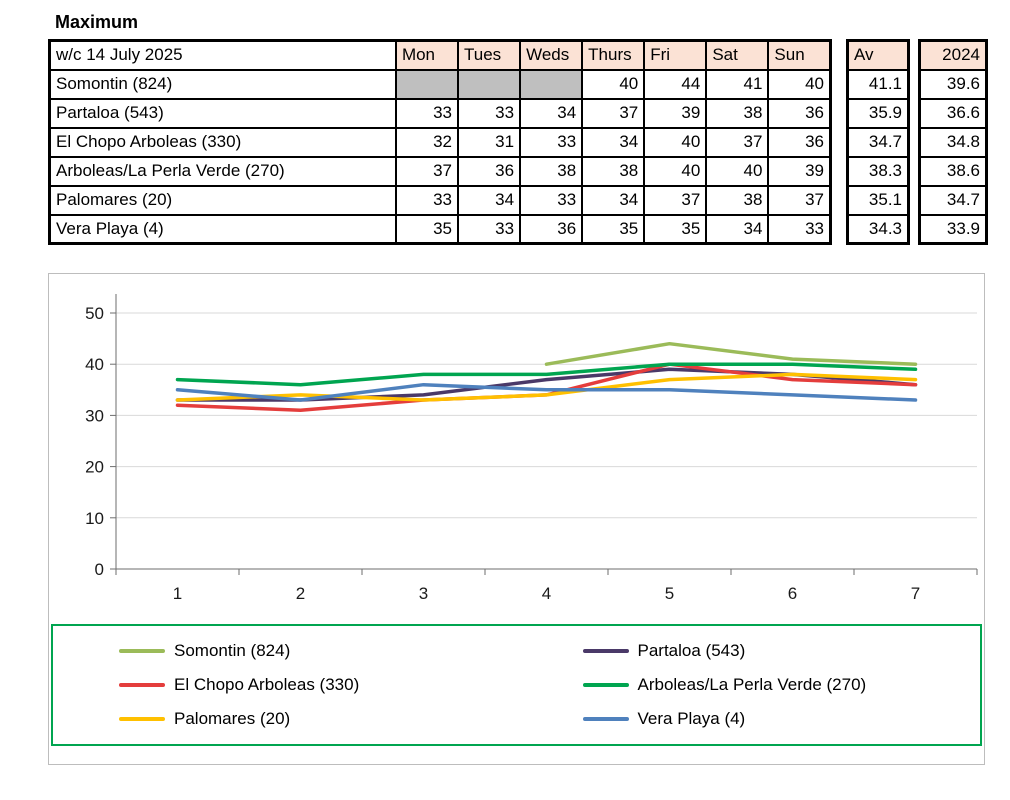  I want to click on row-name: Arboleas/La Perla Verde (270), so click(222, 171).